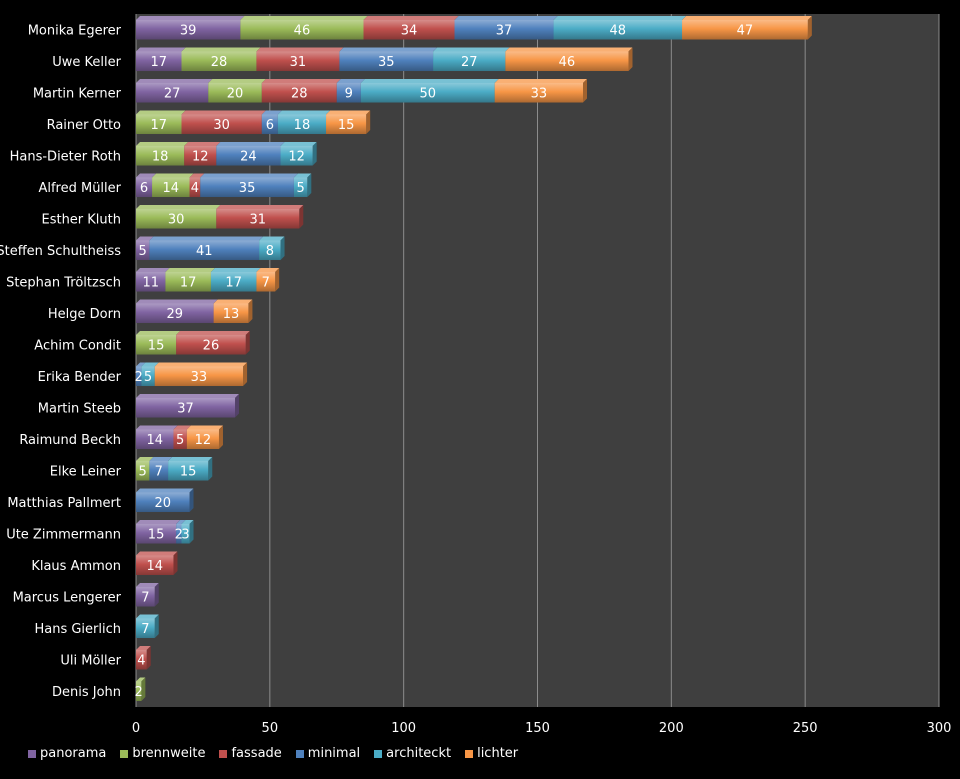 This screenshot has height=779, width=960. Describe the element at coordinates (805, 728) in the screenshot. I see `x-tick-label: 250` at that location.